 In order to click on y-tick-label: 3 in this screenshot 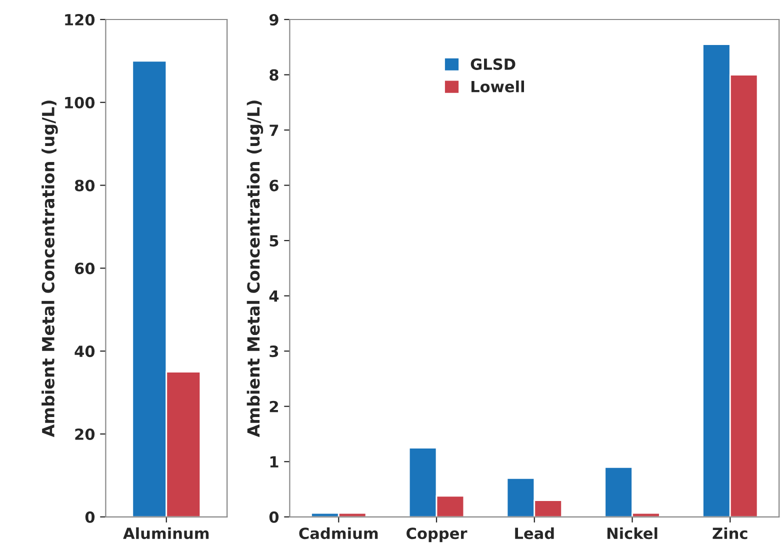, I will do `click(274, 352)`.